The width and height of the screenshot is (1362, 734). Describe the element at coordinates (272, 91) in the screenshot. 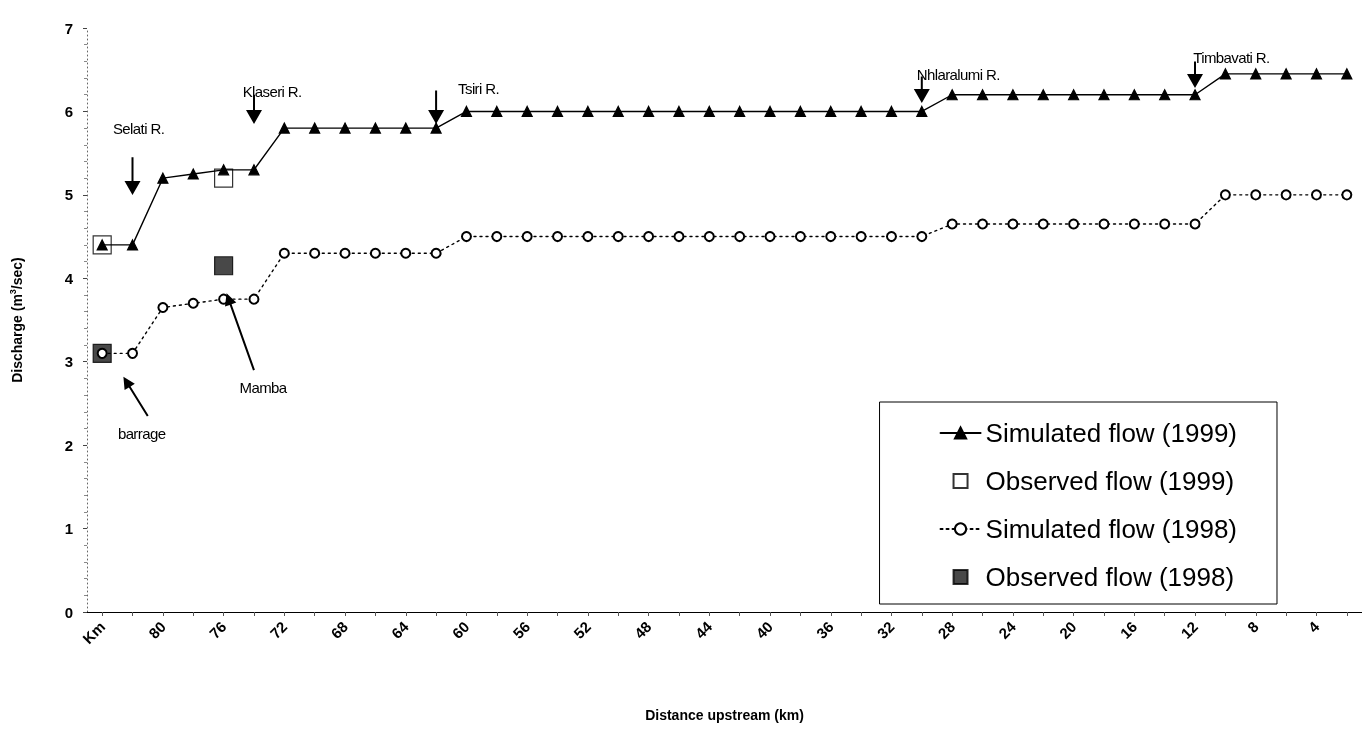

I see `annotation: Klaseri R.` at that location.